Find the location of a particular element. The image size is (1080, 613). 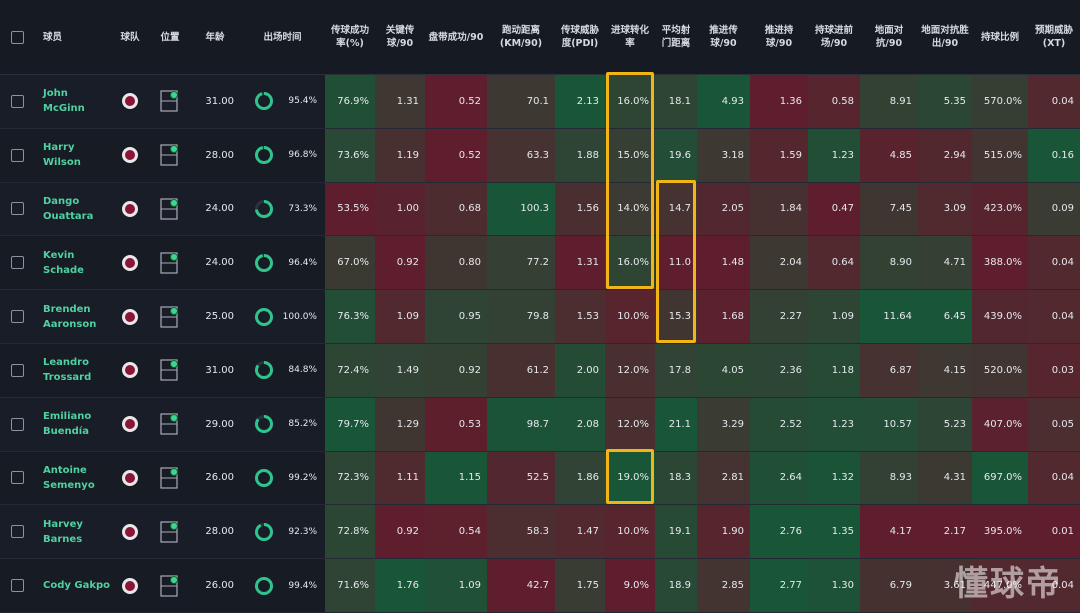

stat-value: 77.2 is located at coordinates (521, 263).